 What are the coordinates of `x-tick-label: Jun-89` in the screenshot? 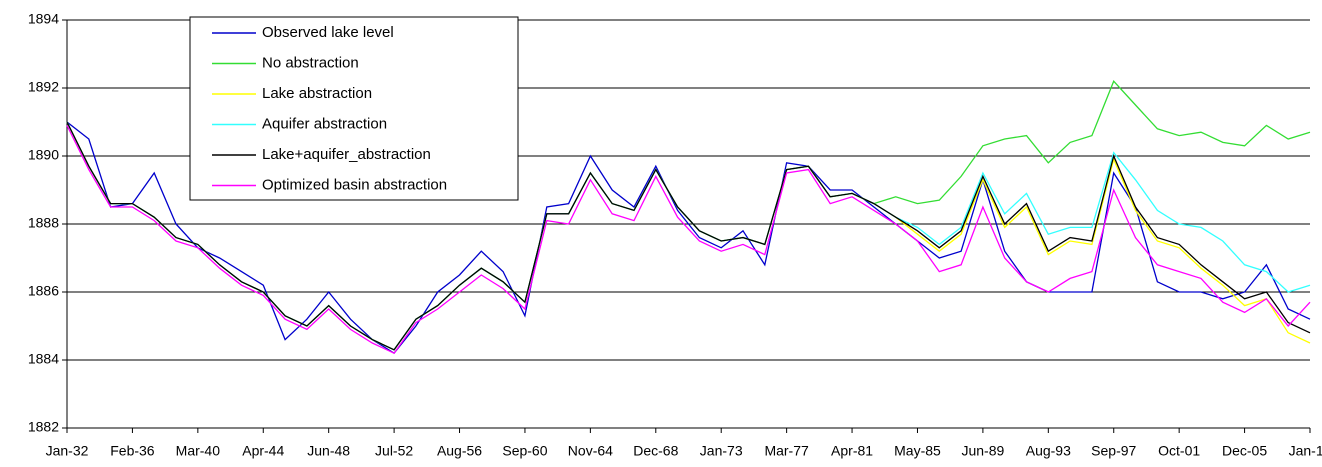 It's located at (982, 451).